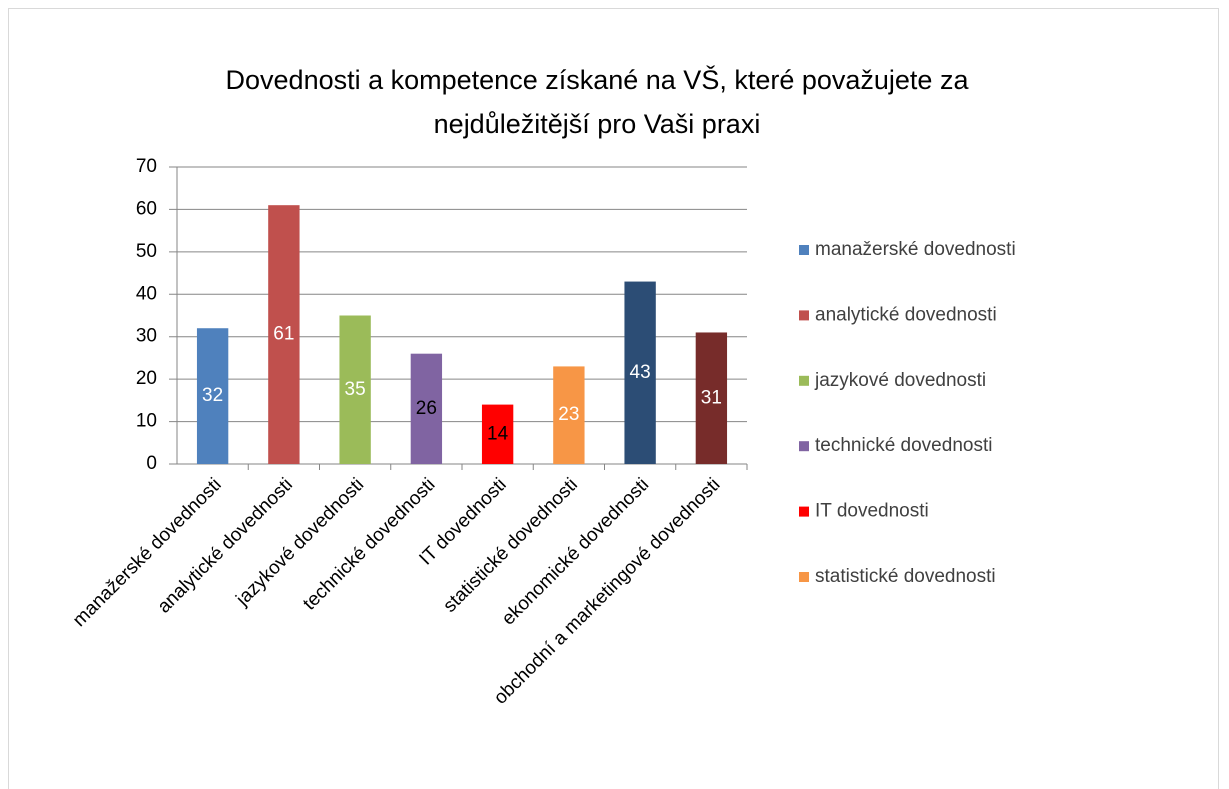  What do you see at coordinates (146, 336) in the screenshot?
I see `y-tick-label: 30` at bounding box center [146, 336].